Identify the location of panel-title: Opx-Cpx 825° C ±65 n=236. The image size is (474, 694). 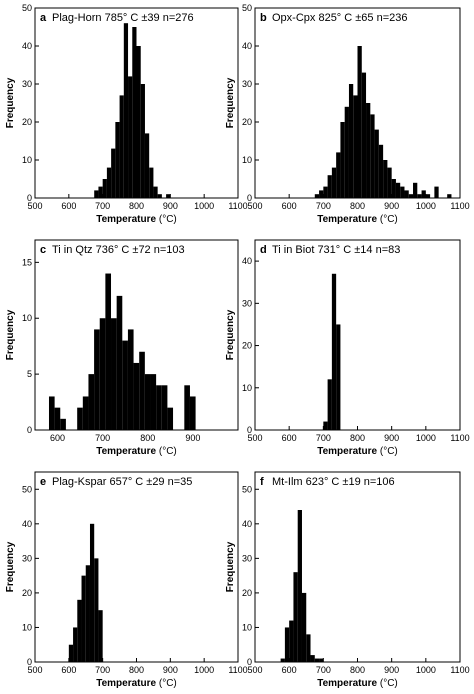
(340, 18).